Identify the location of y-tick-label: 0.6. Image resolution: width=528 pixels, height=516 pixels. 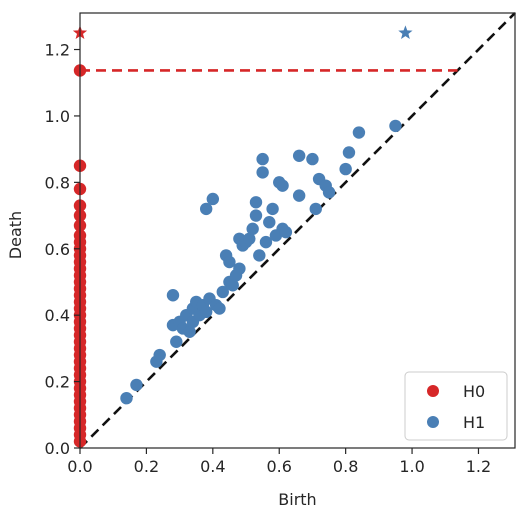
(57, 249).